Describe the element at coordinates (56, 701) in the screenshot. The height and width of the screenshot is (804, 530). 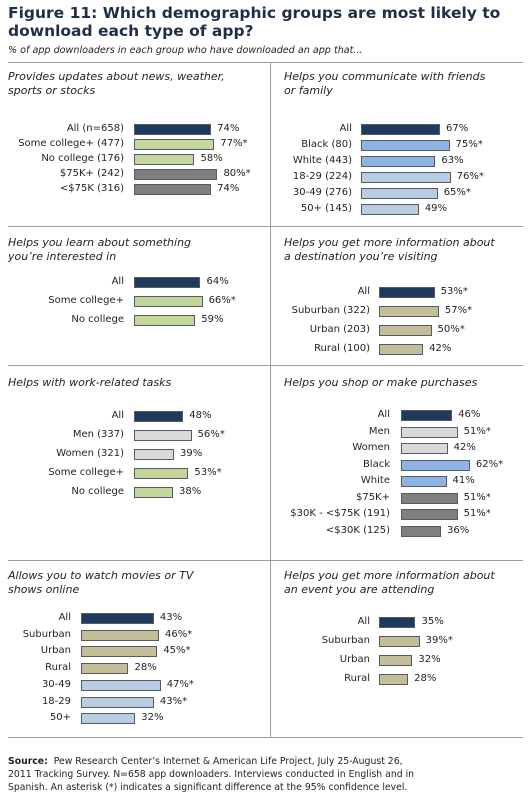
I see `bar-label: 18-29` at that location.